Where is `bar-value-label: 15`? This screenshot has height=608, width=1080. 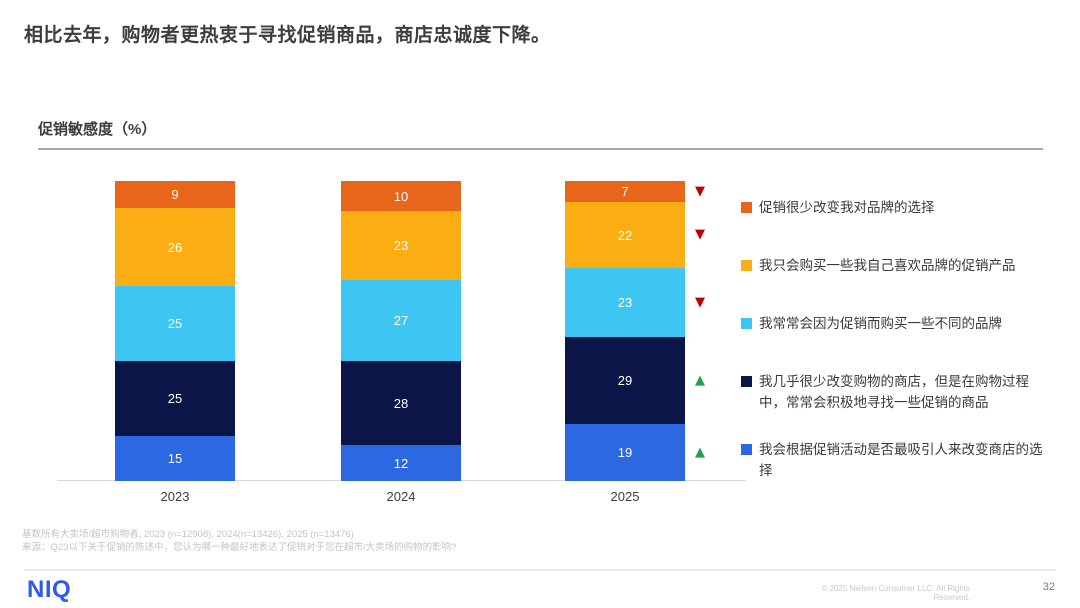
bar-value-label: 15 is located at coordinates (175, 458).